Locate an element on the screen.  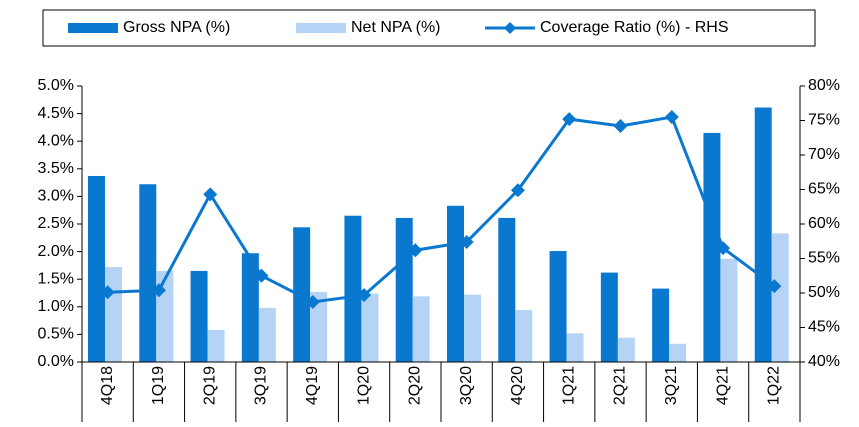
x-tick-label: 3Q21 is located at coordinates (671, 385).